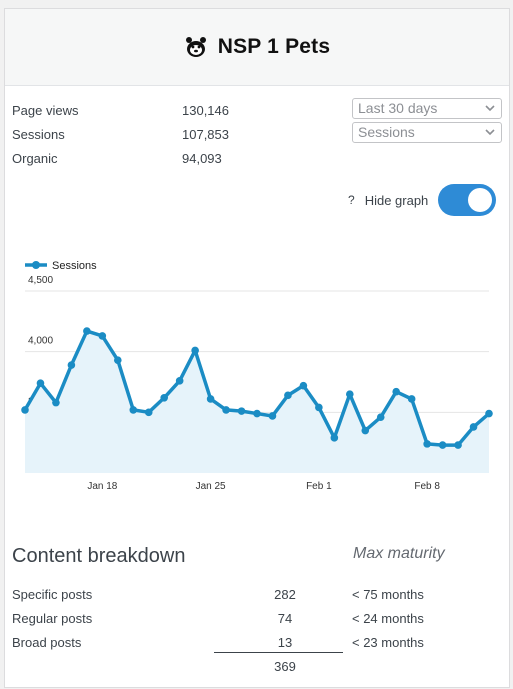 Image resolution: width=513 pixels, height=689 pixels. I want to click on table-row: Broad posts 13 < 23 months, so click(257, 645).